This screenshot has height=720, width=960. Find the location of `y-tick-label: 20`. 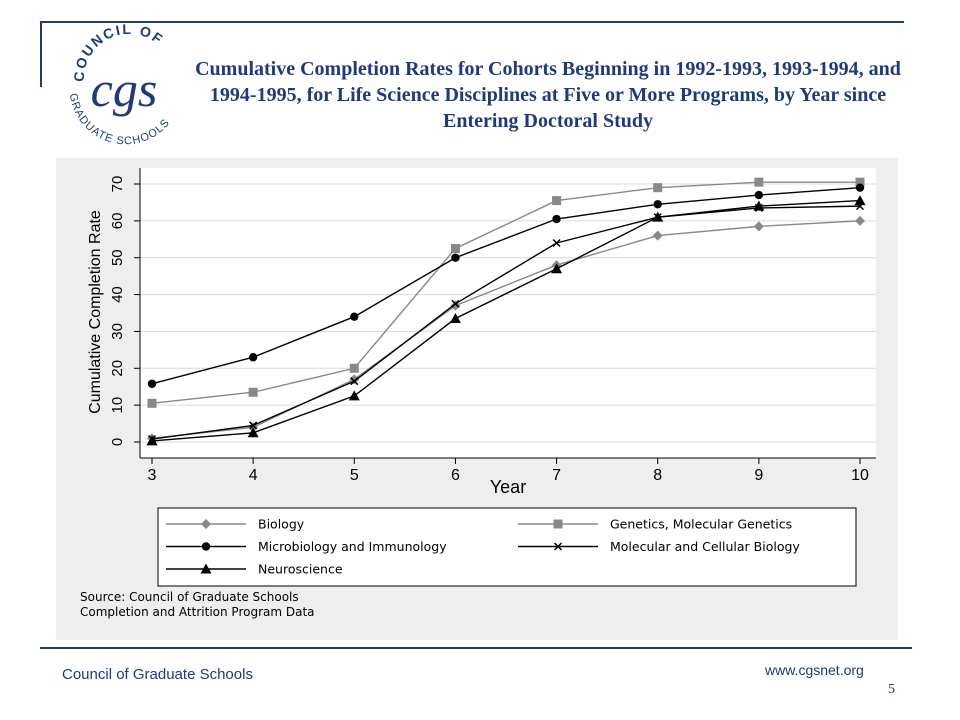

y-tick-label: 20 is located at coordinates (117, 368).